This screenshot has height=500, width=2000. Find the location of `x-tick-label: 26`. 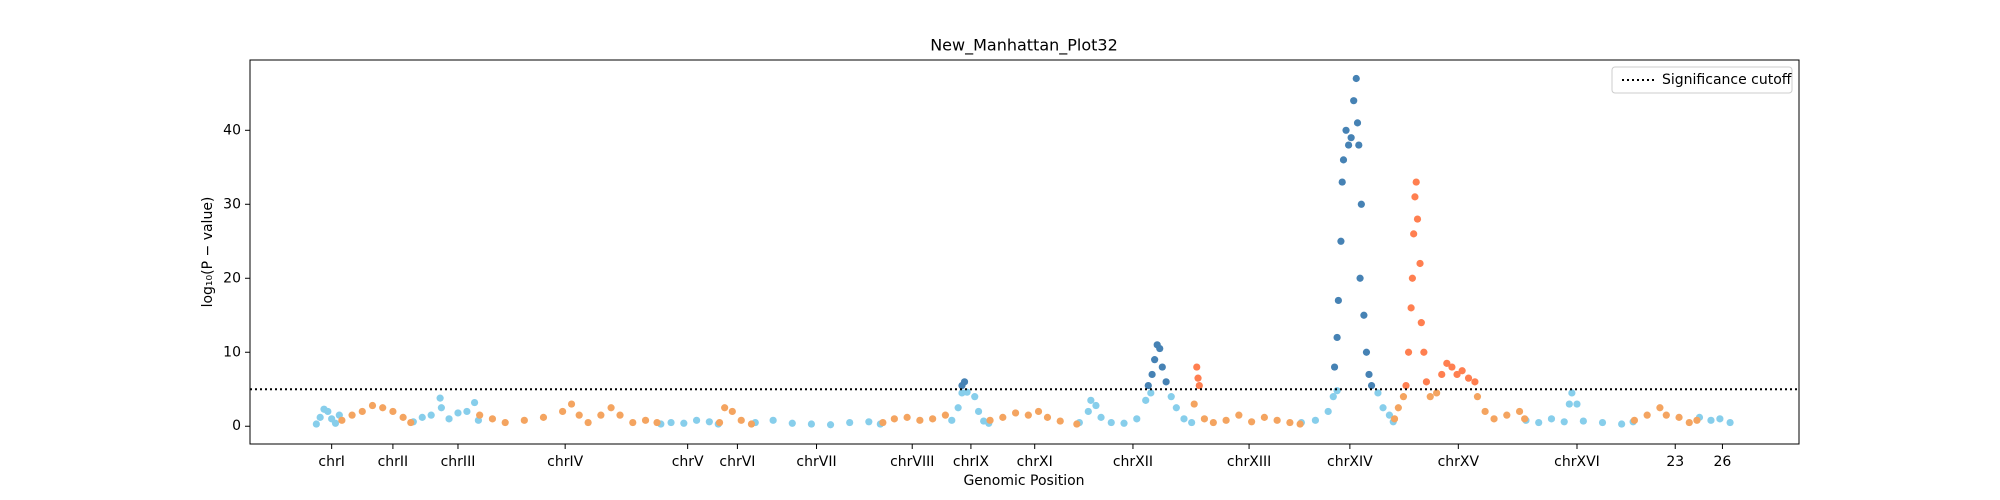

x-tick-label: 26 is located at coordinates (1723, 462).